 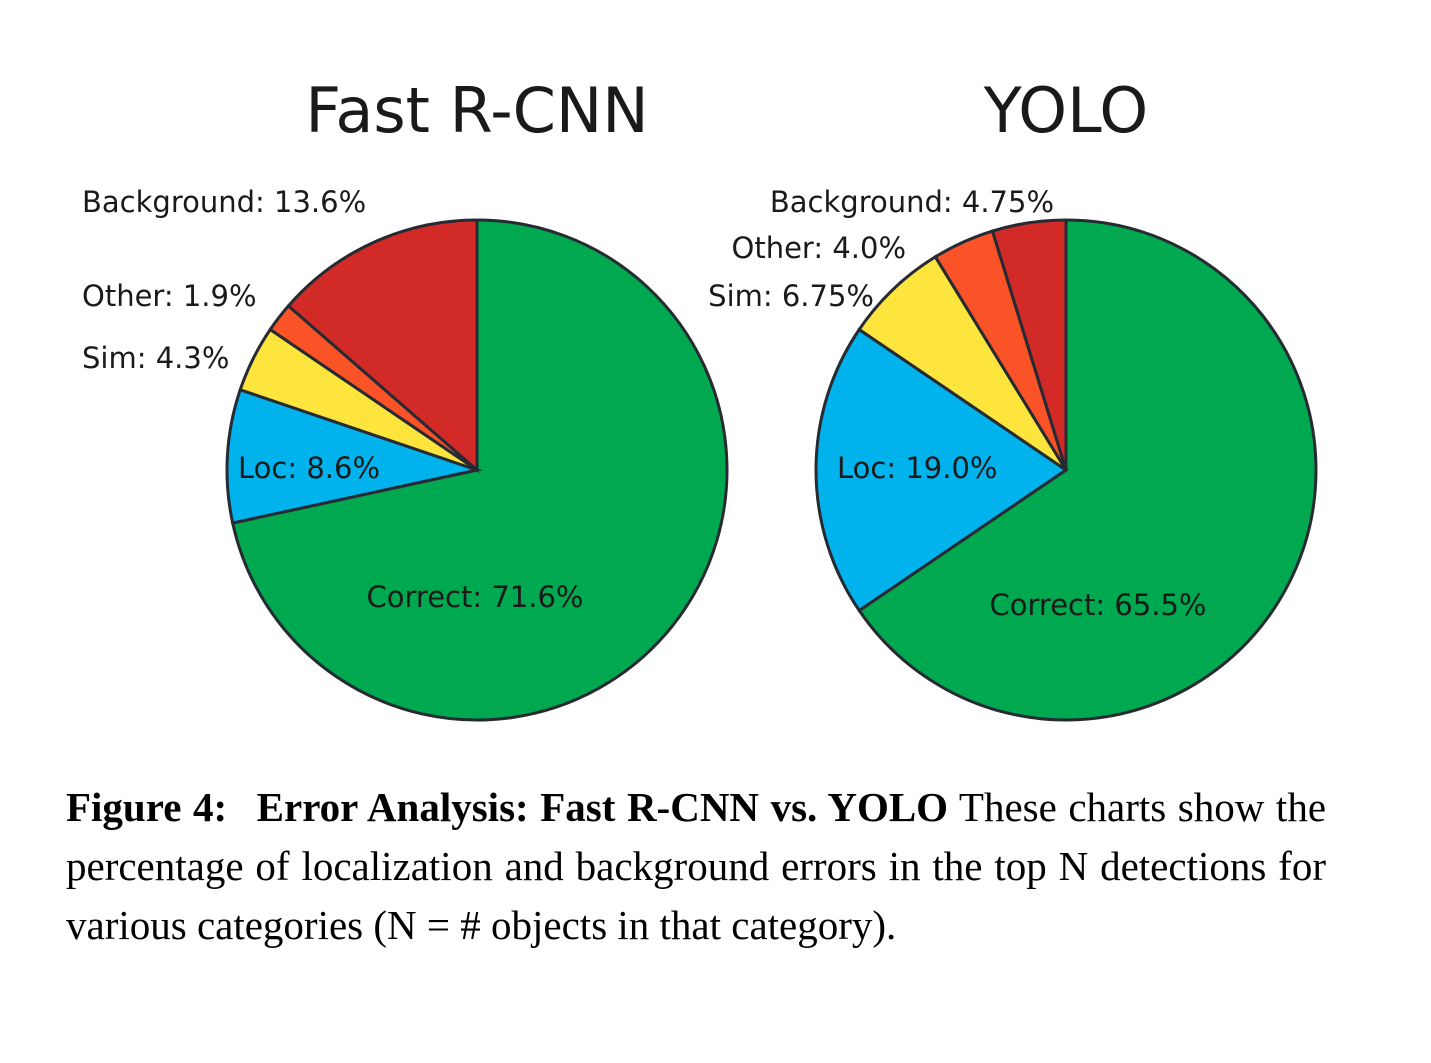 I want to click on pie-slice-yolo-loc, so click(x=941, y=470).